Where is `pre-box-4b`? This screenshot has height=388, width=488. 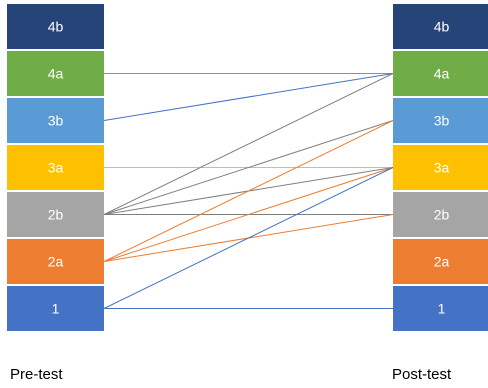 pre-box-4b is located at coordinates (55, 26).